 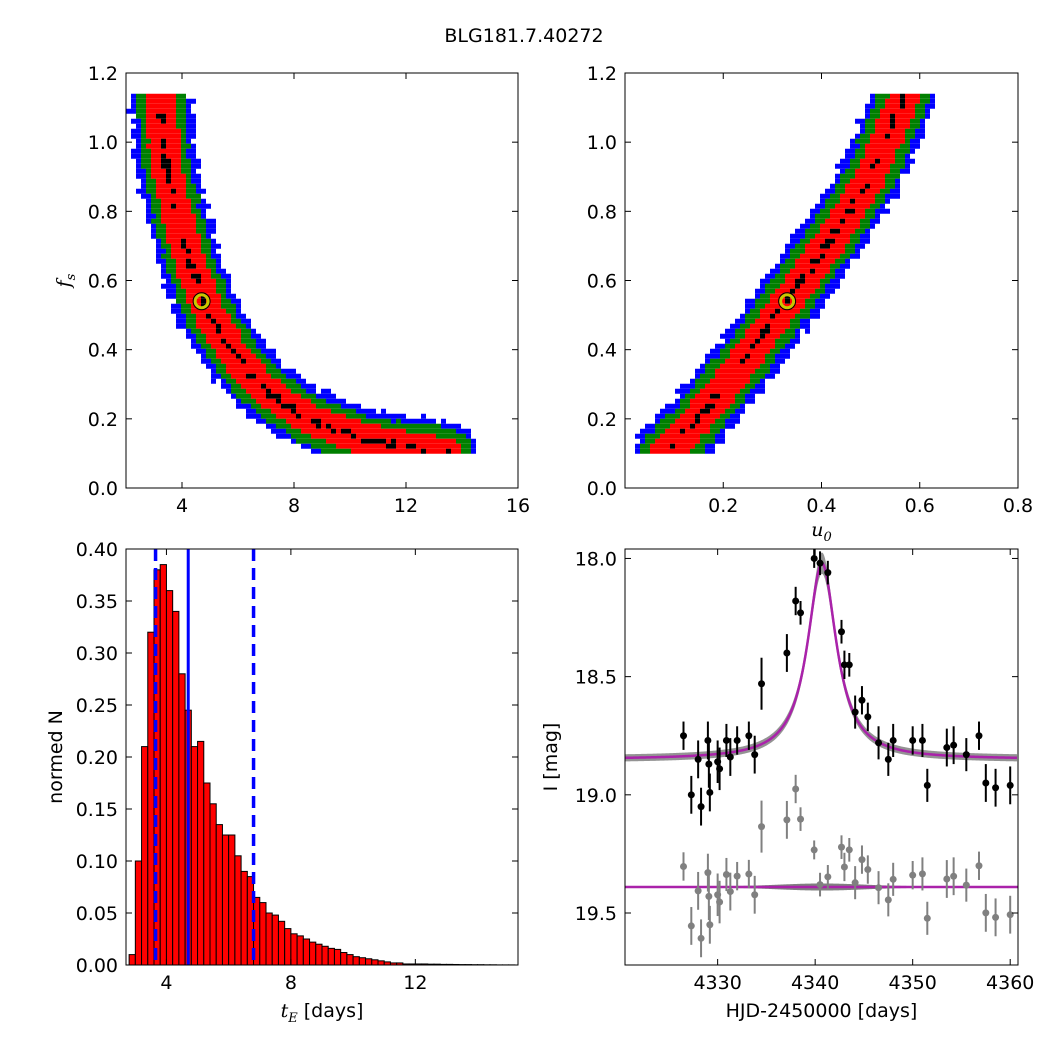 I want to click on y-tick-label: 0.40, so click(x=97, y=550).